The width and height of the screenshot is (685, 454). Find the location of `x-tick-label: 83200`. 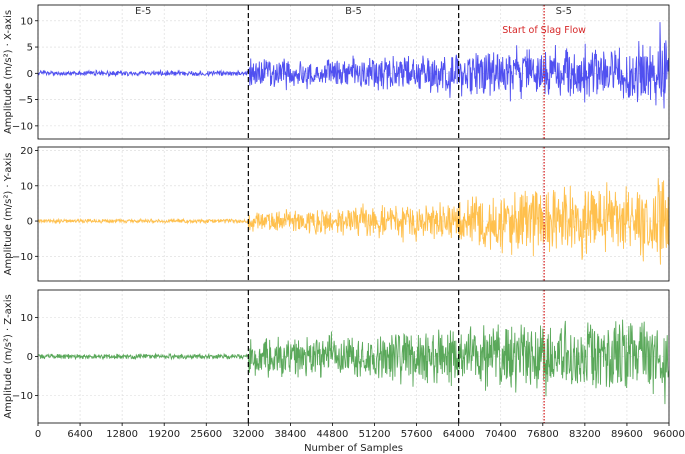

x-tick-label: 83200 is located at coordinates (585, 434).